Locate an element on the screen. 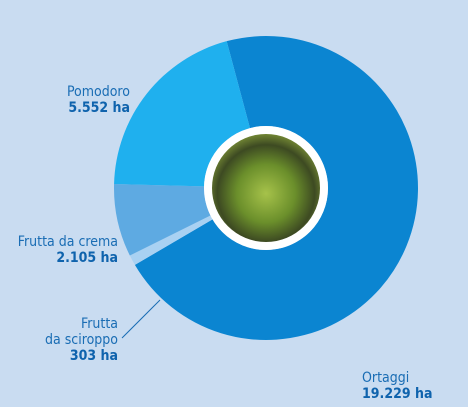  slice-label: Ortaggi 19.229 ha is located at coordinates (397, 386).